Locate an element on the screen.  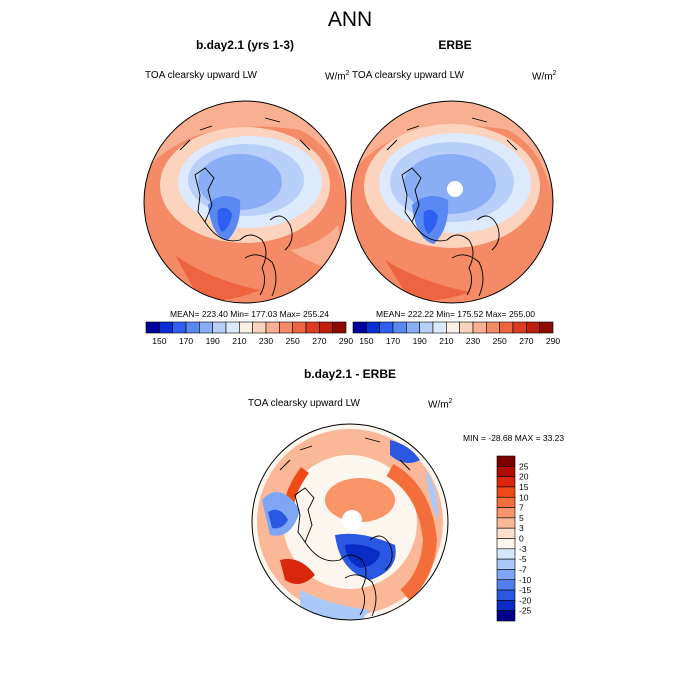
map-panel2-border is located at coordinates (452, 202).